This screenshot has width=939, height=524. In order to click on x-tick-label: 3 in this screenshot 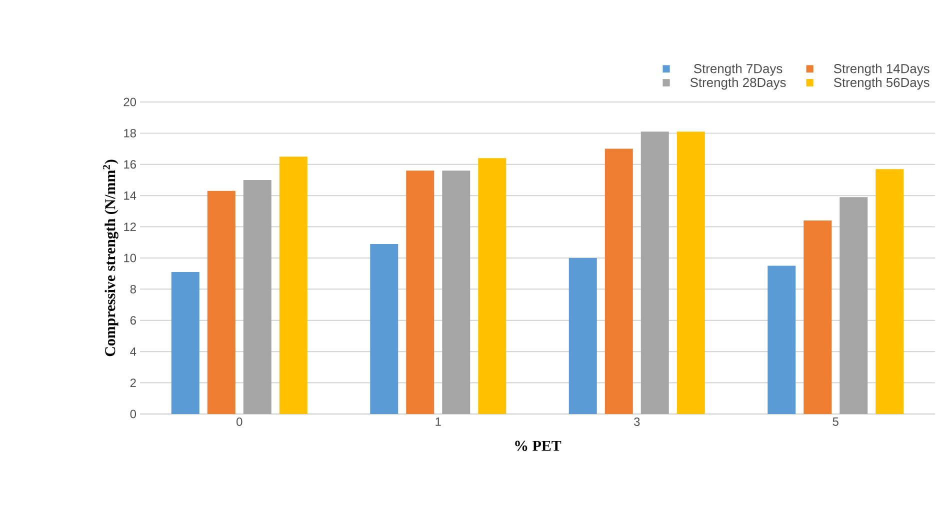, I will do `click(637, 422)`.